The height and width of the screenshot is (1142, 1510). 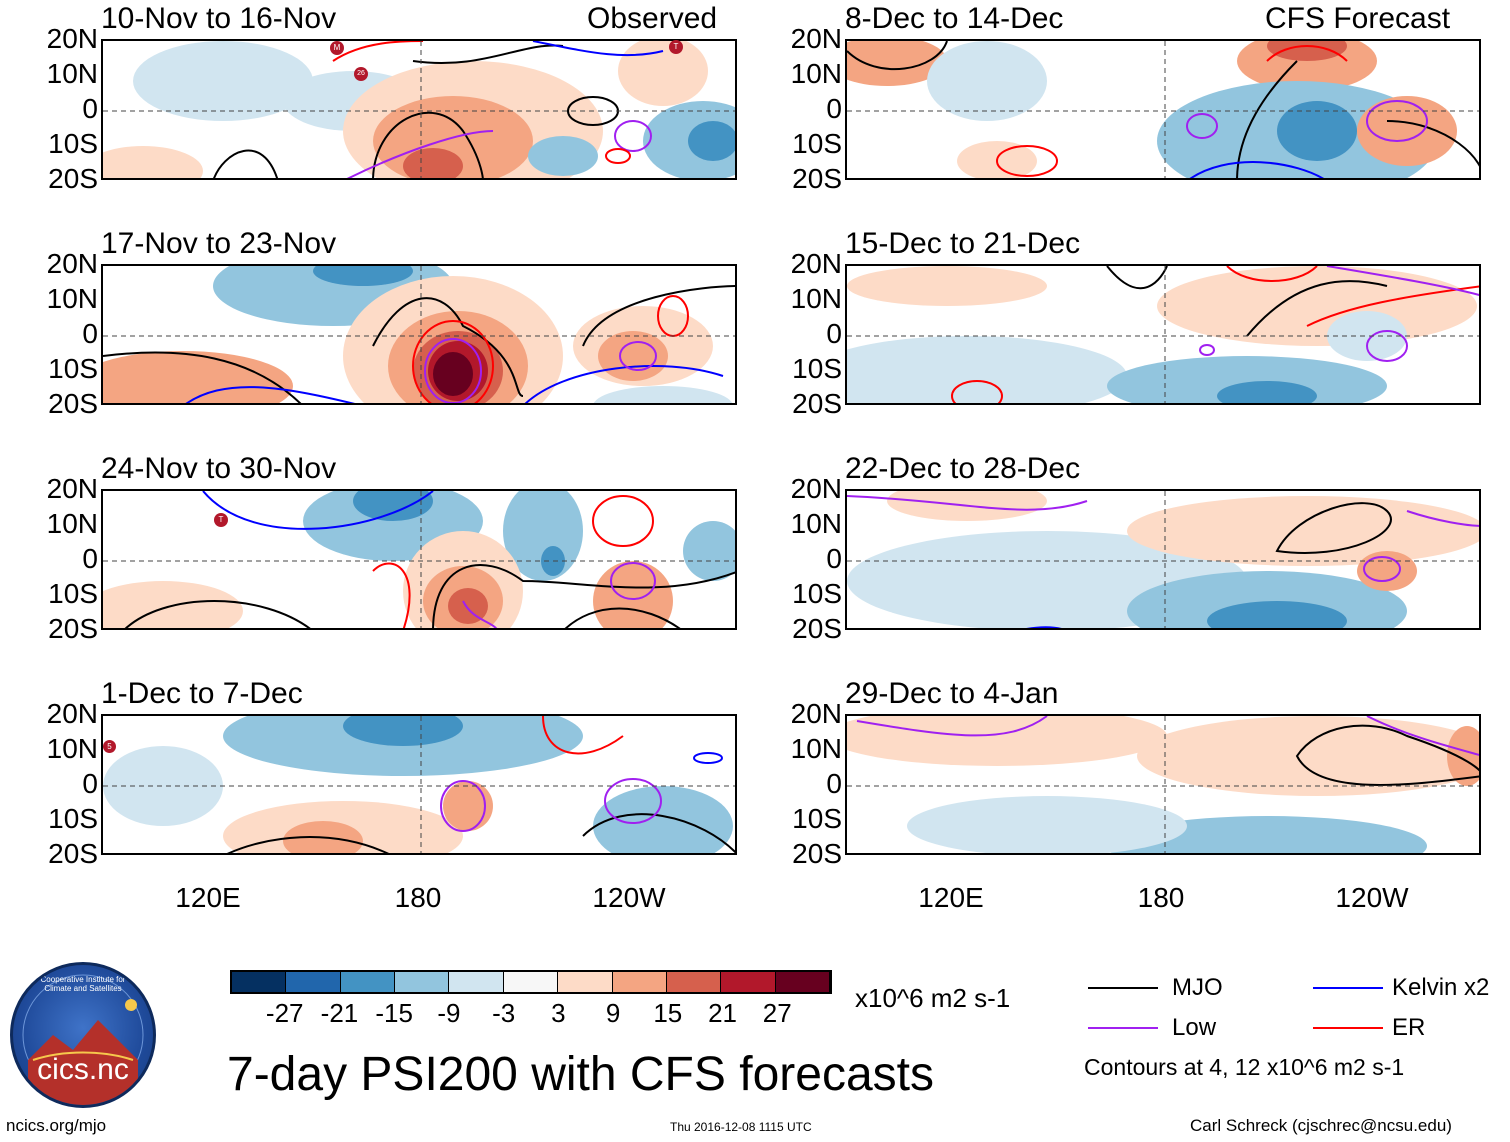 I want to click on legend-er-line, so click(x=1348, y=1028).